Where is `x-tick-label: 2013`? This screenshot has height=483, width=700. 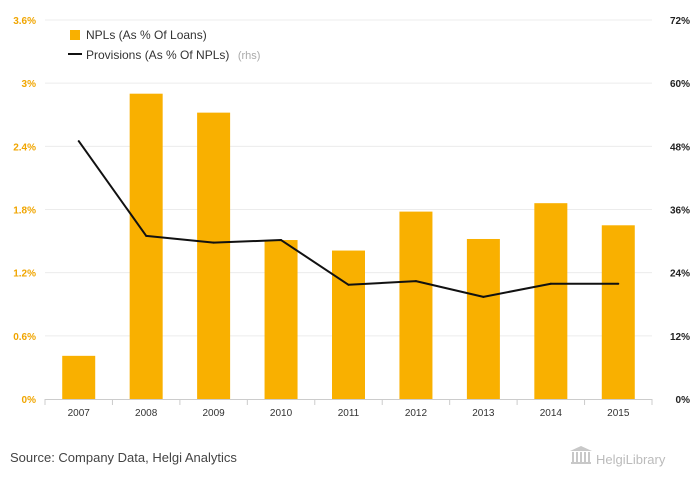
x-tick-label: 2013 is located at coordinates (483, 413).